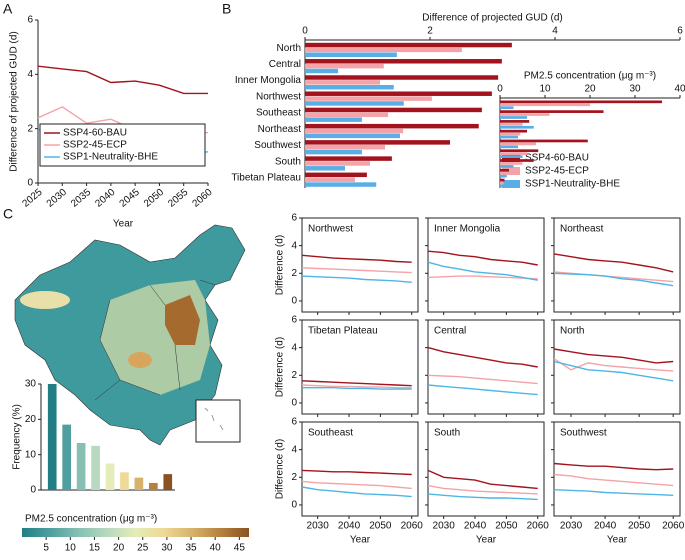 Image resolution: width=685 pixels, height=560 pixels. What do you see at coordinates (557, 171) in the screenshot?
I see `legend-label: SSP2-45-ECP` at bounding box center [557, 171].